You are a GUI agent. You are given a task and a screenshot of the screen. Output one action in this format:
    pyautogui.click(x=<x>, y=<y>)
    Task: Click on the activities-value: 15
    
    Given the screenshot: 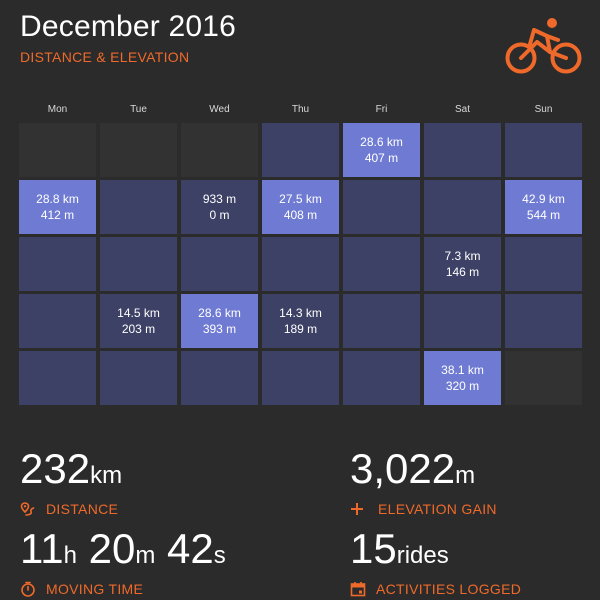 What is the action you would take?
    pyautogui.click(x=373, y=548)
    